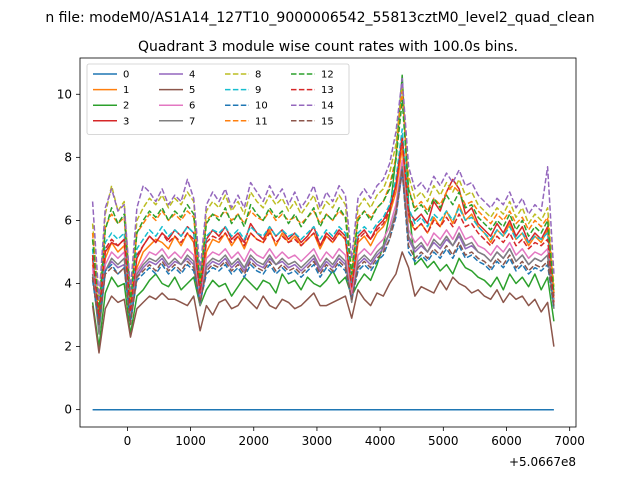 This screenshot has height=480, width=640. What do you see at coordinates (190, 441) in the screenshot?
I see `x-tick-label: 1000` at bounding box center [190, 441].